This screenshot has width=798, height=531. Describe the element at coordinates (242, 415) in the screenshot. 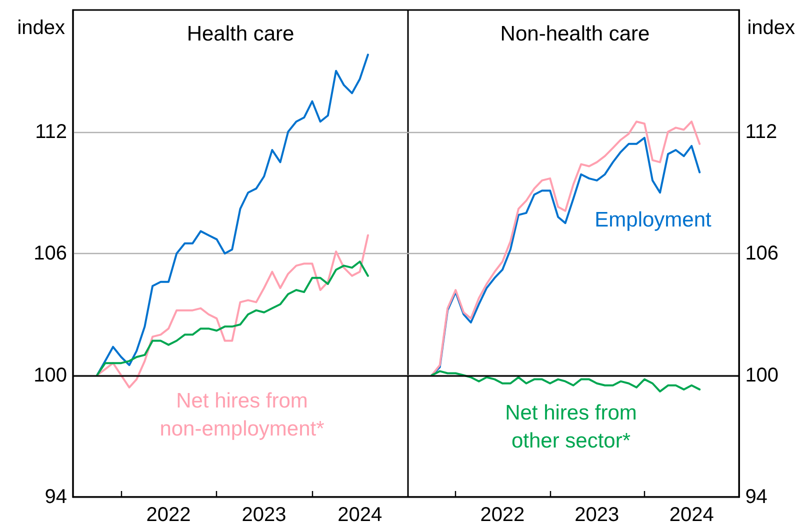

I see `series-label: Net hires from non-employment*` at that location.